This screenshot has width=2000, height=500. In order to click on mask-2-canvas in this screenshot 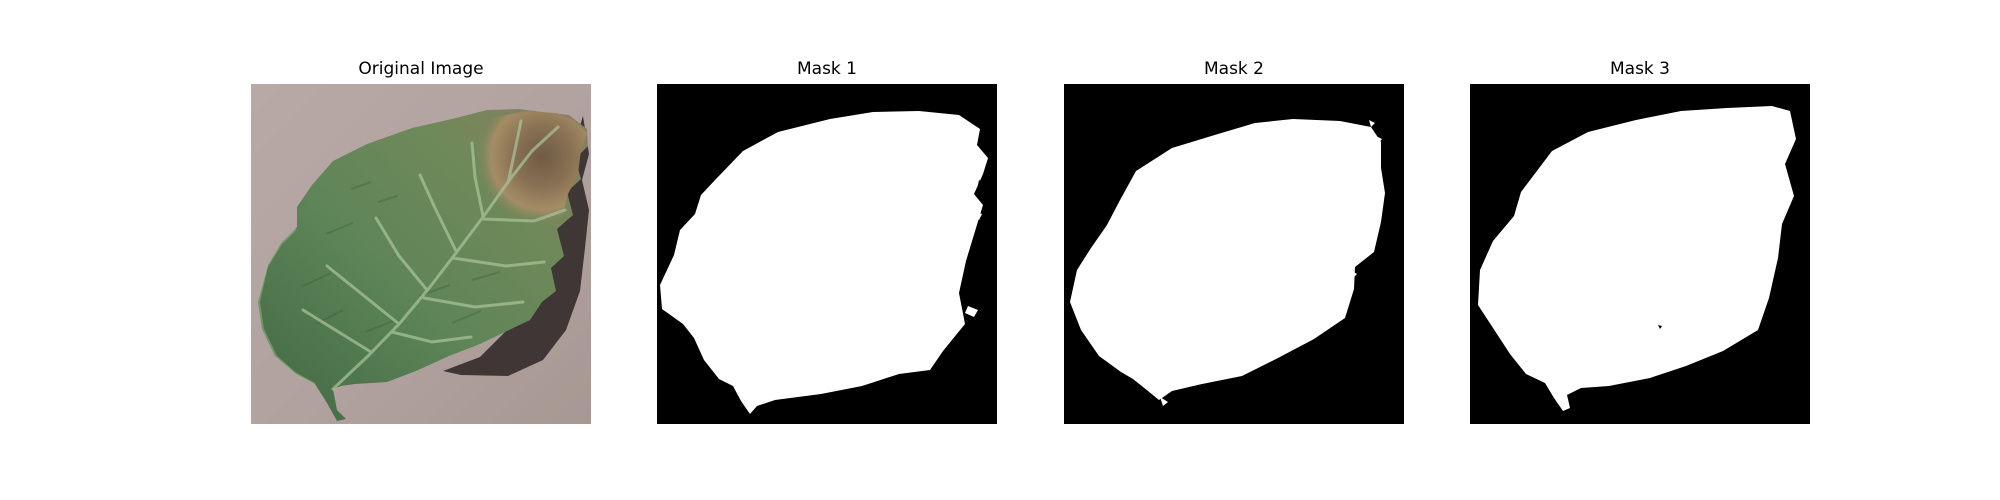, I will do `click(1234, 254)`.